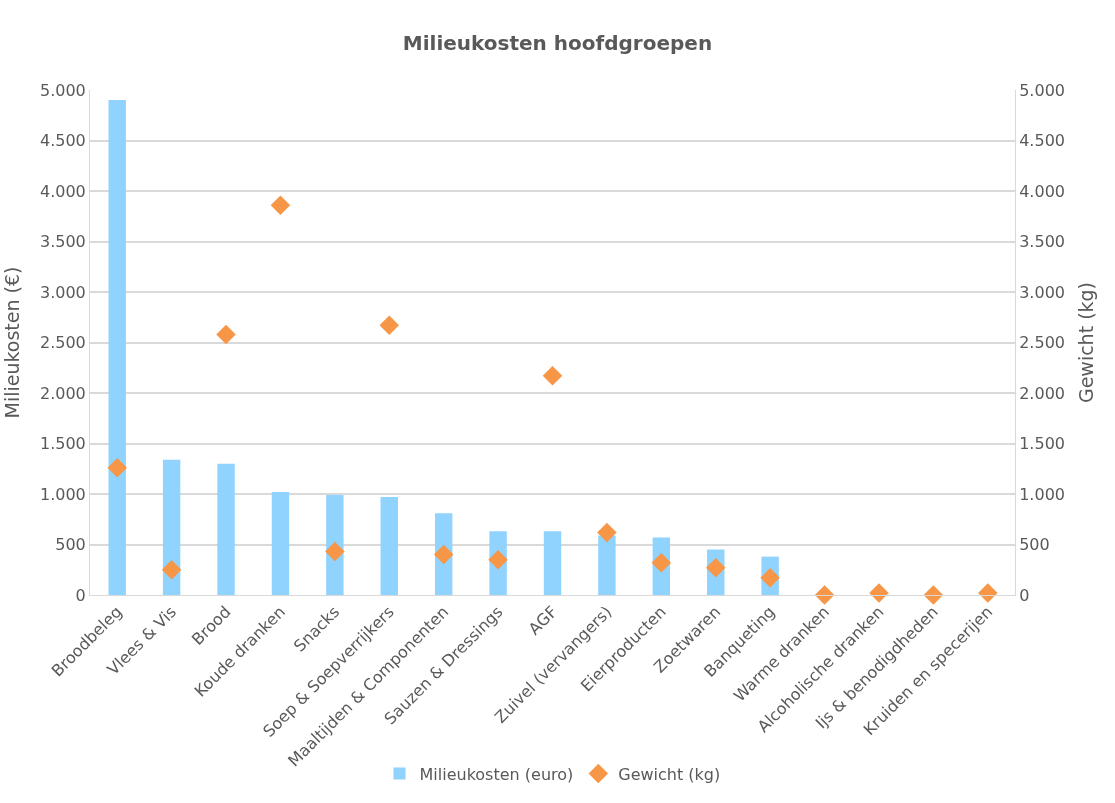 This screenshot has height=803, width=1115. Describe the element at coordinates (557, 43) in the screenshot. I see `chart-title: Milieukosten hoofdgroepen` at that location.